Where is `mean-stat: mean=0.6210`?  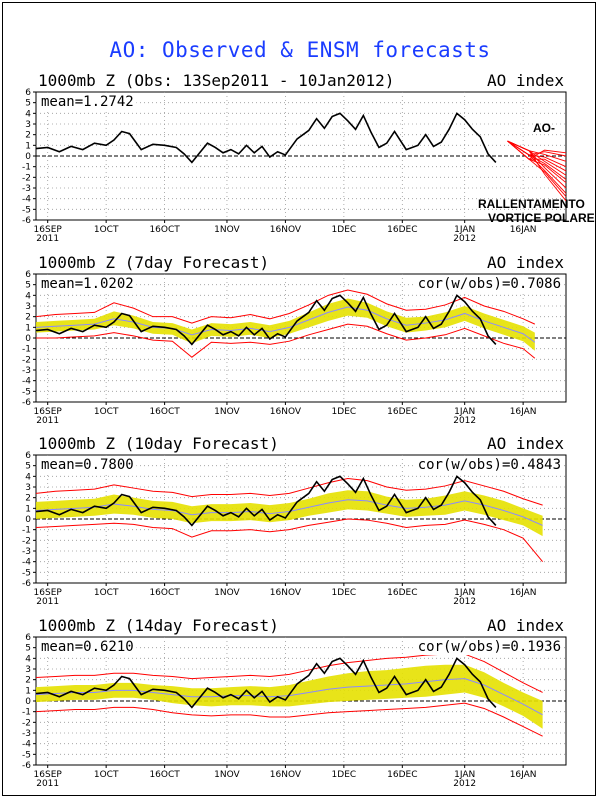
mean-stat: mean=0.6210 is located at coordinates (87, 647).